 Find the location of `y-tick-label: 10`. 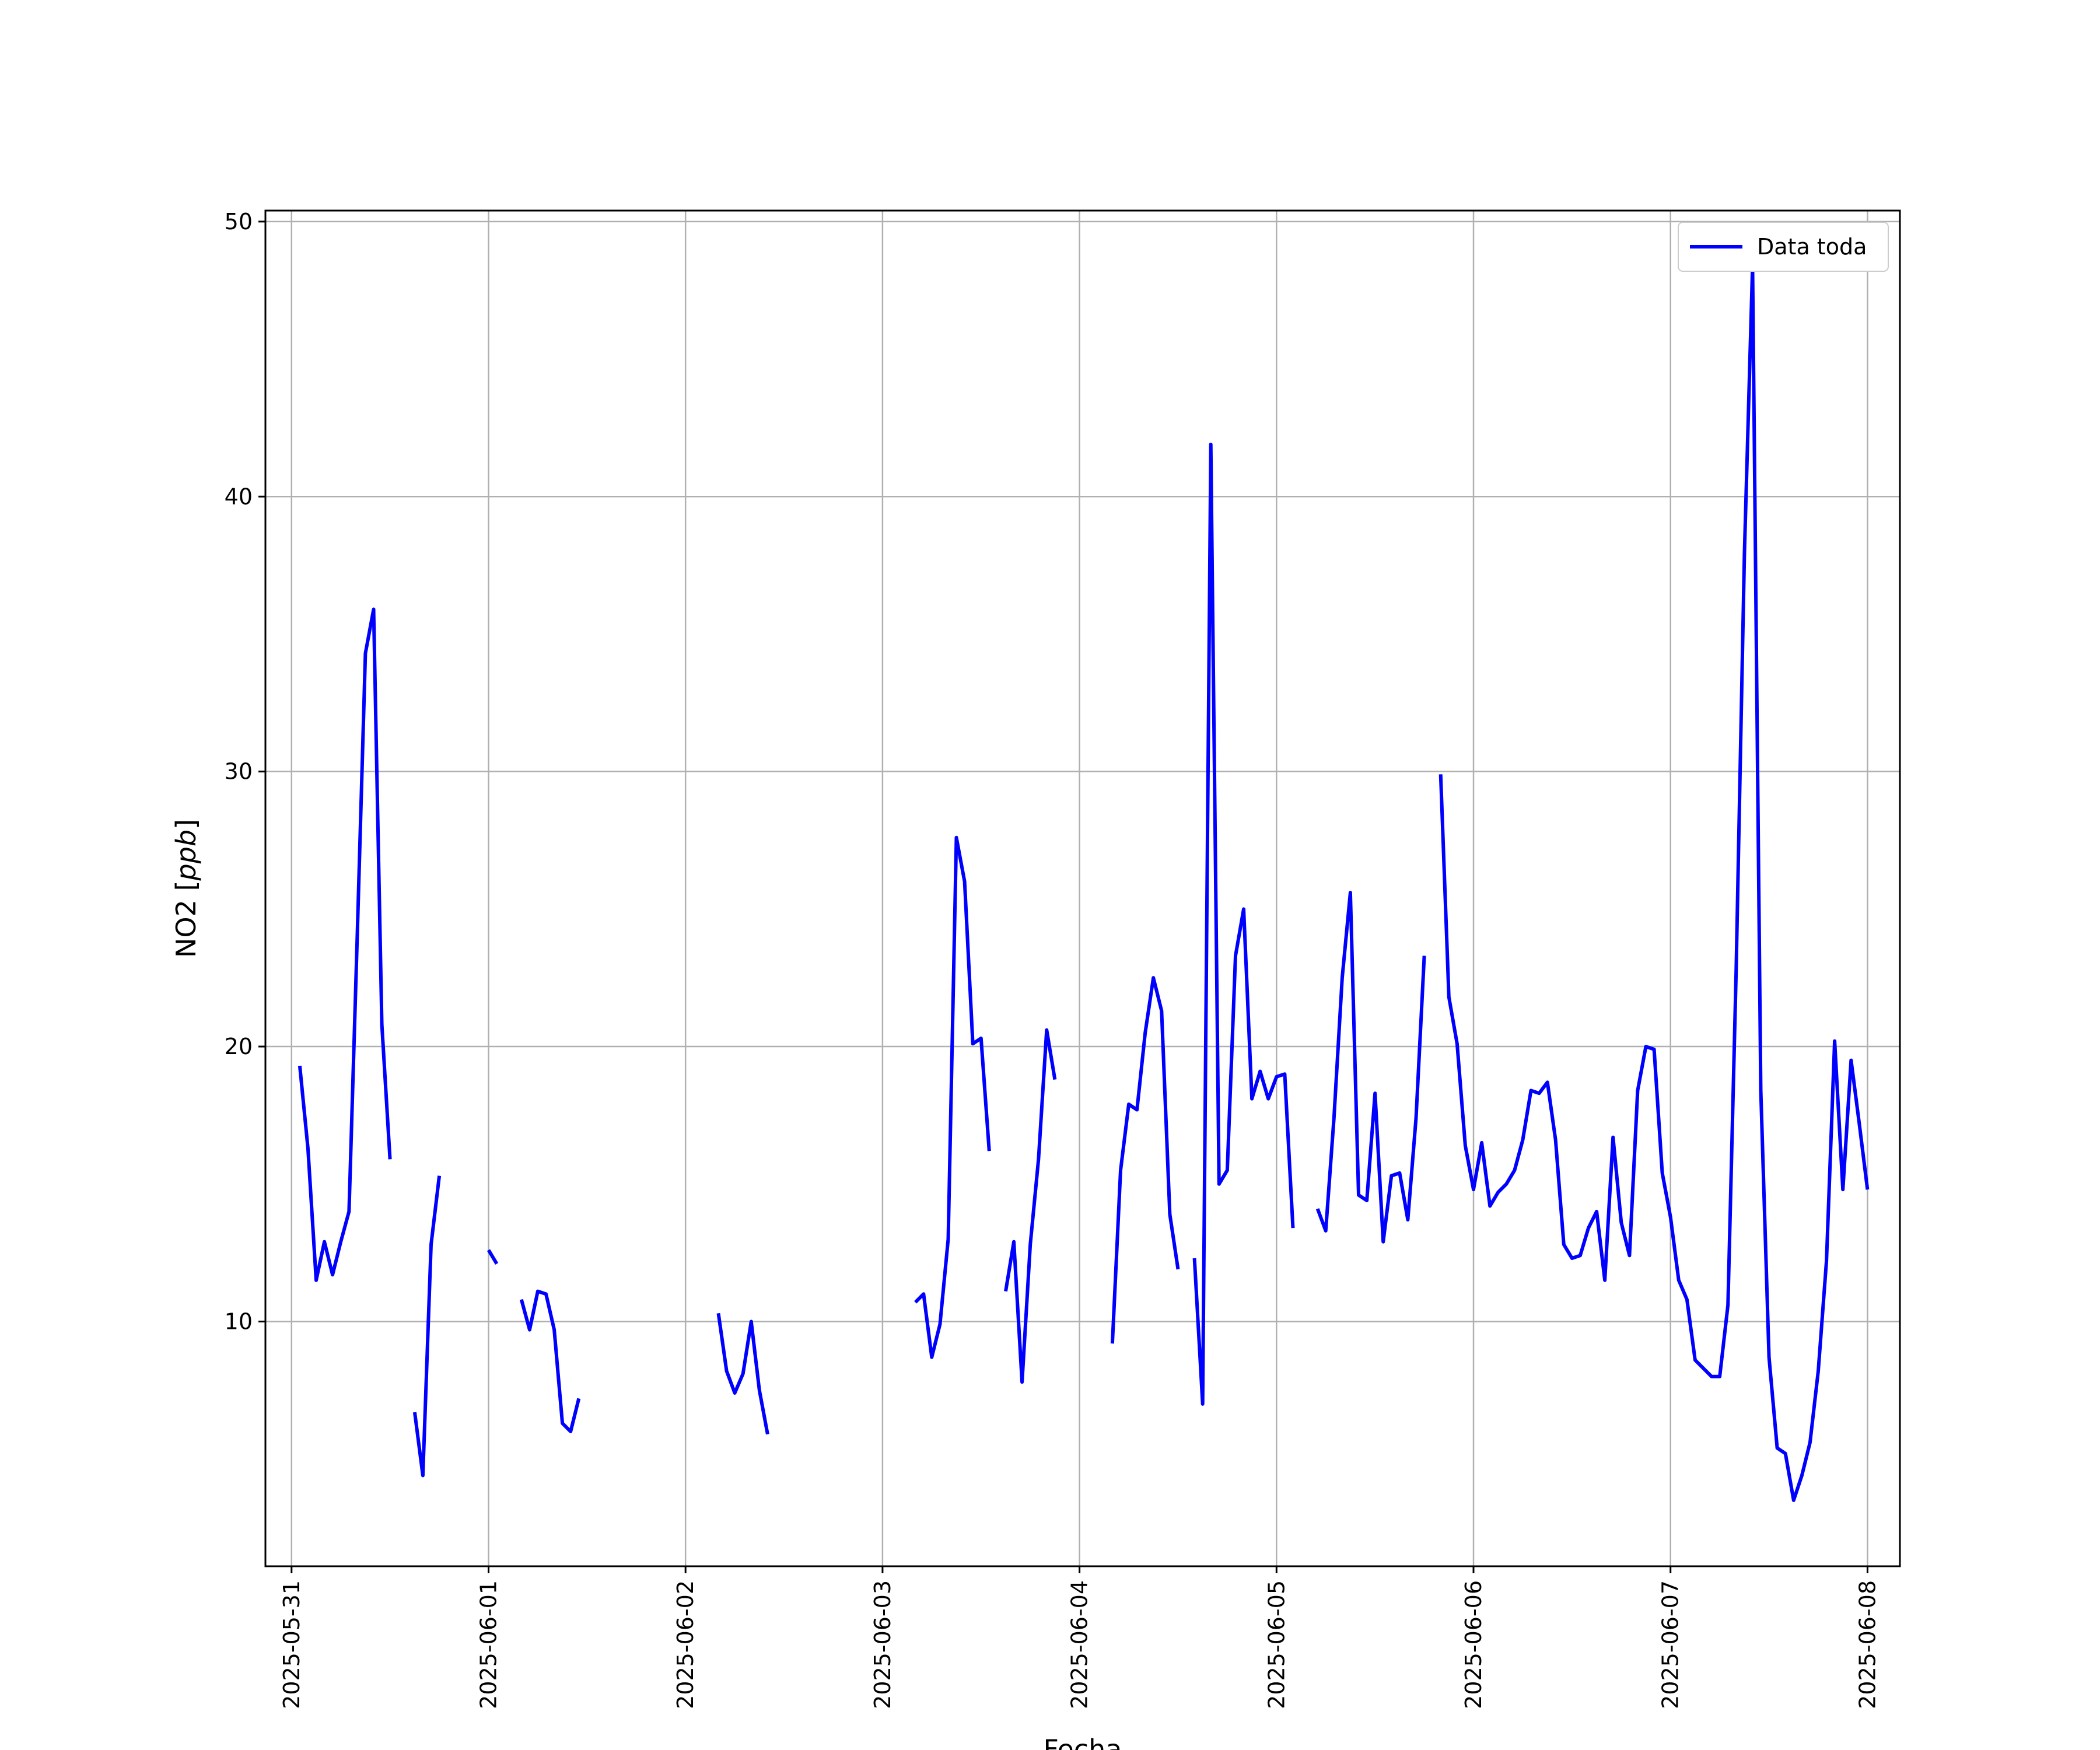

y-tick-label: 10 is located at coordinates (239, 1321).